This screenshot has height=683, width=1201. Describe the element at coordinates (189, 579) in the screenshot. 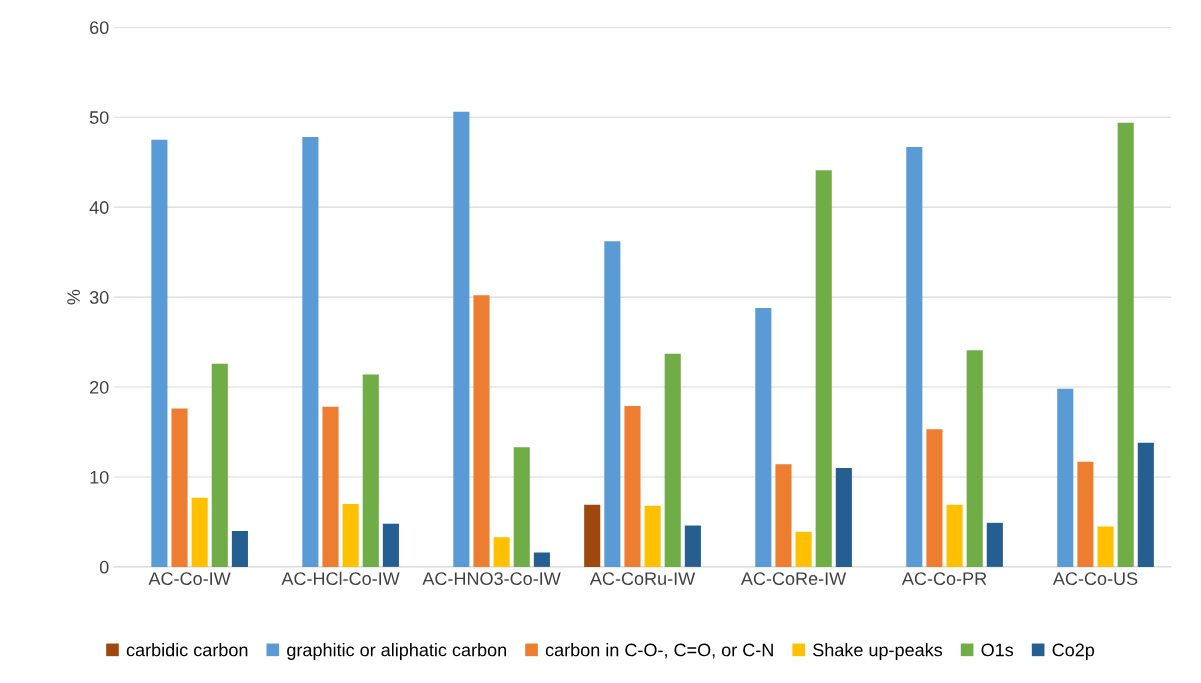

I see `x-tick-label: AC-Co-IW` at that location.